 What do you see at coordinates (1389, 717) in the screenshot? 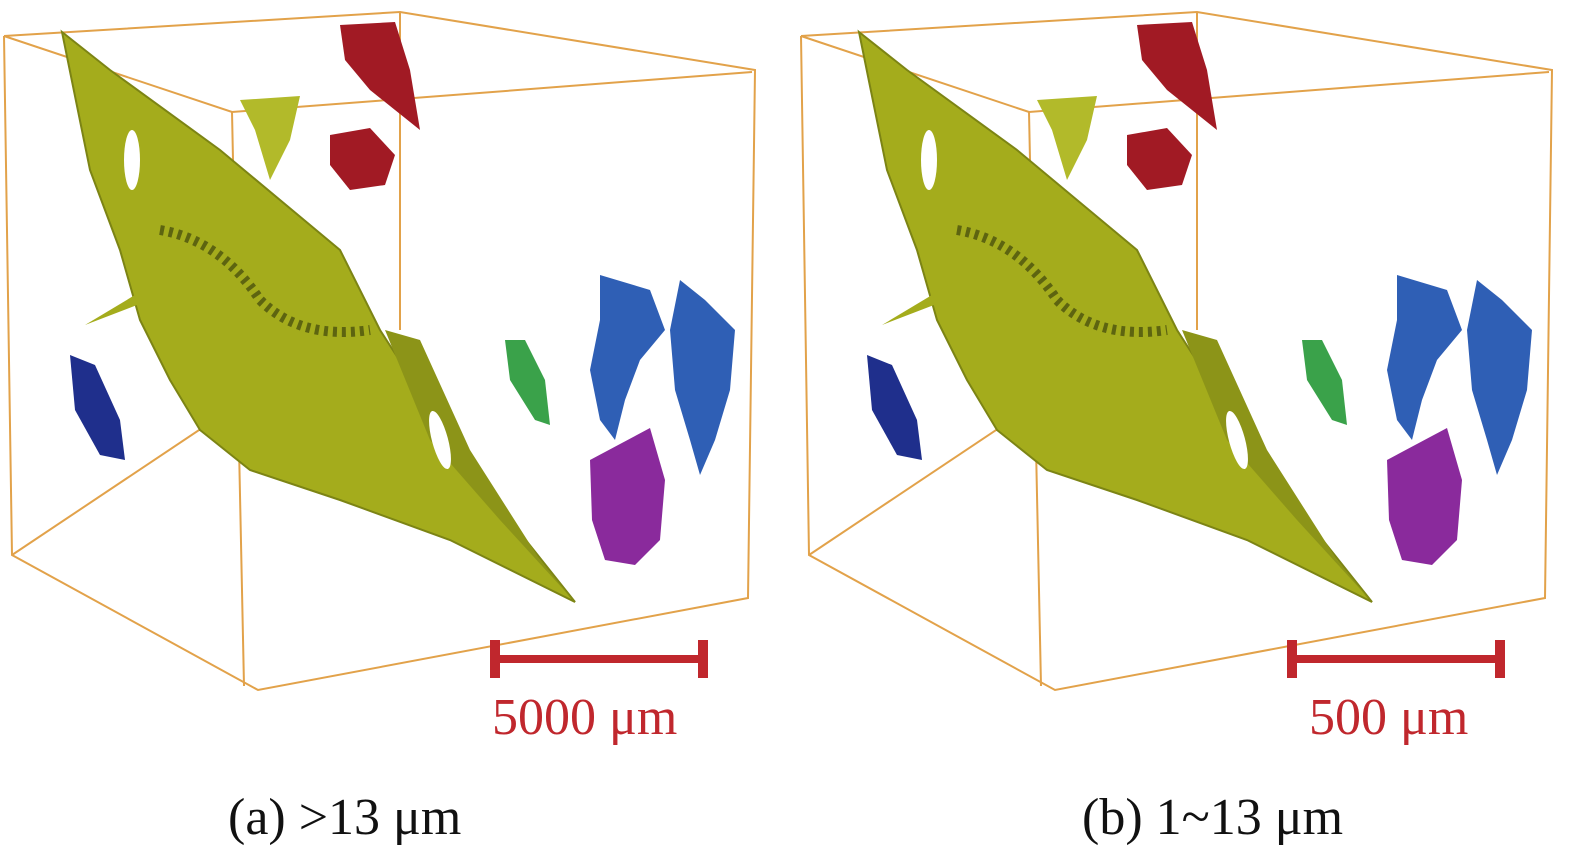
I see `scale-bar-label: 500 μm` at bounding box center [1389, 717].